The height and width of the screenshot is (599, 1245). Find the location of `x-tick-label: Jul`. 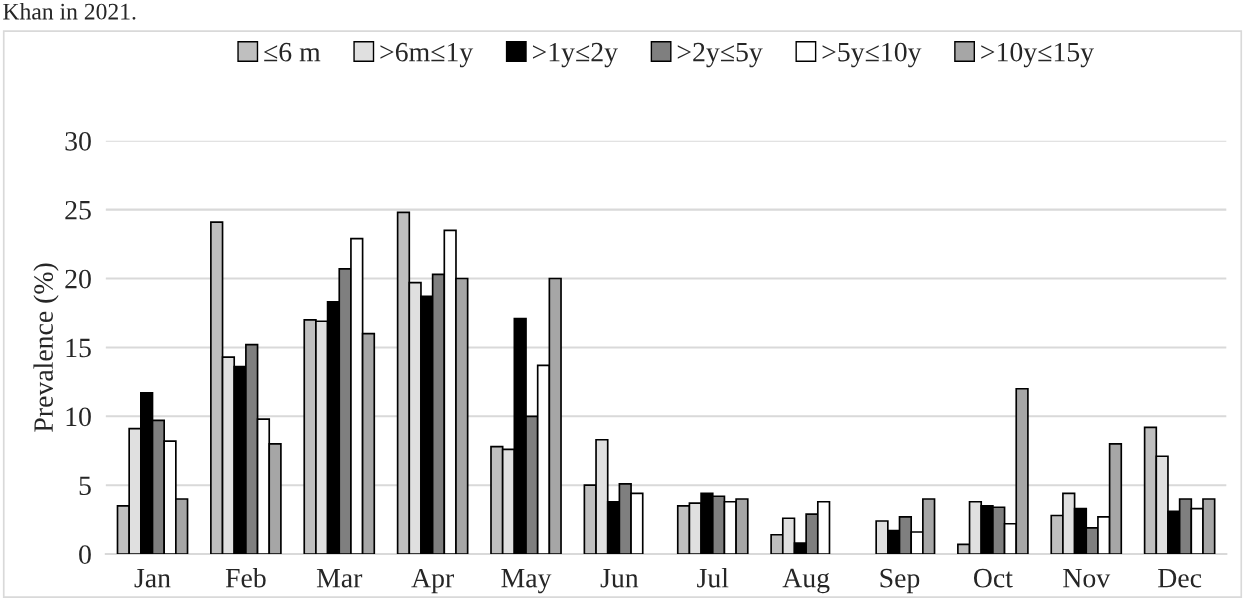

x-tick-label: Jul is located at coordinates (713, 577).